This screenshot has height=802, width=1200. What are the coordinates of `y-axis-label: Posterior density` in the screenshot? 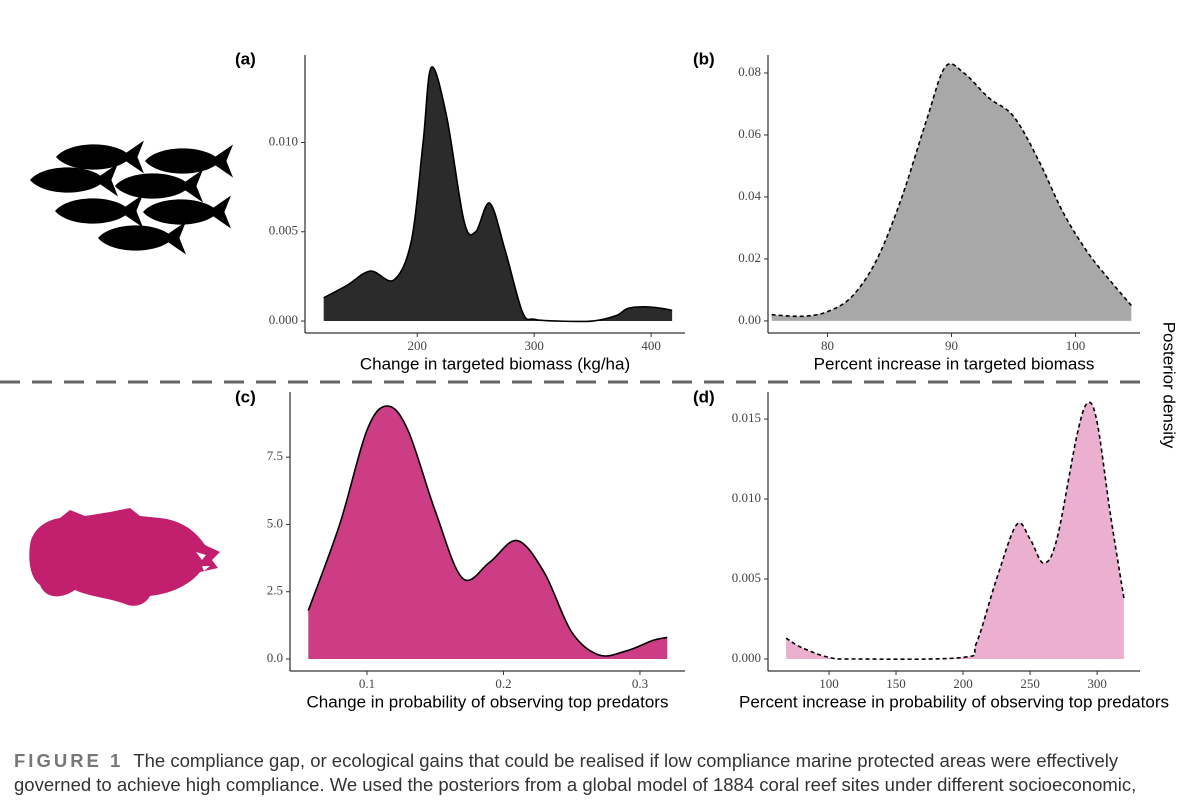 It's located at (1169, 385).